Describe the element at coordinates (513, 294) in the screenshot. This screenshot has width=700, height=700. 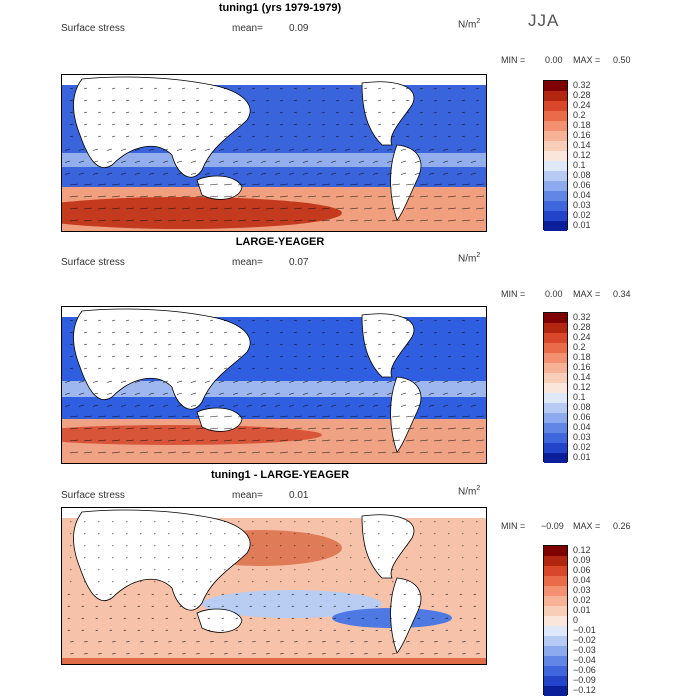
I see `panel-2-min-label: MIN =` at that location.